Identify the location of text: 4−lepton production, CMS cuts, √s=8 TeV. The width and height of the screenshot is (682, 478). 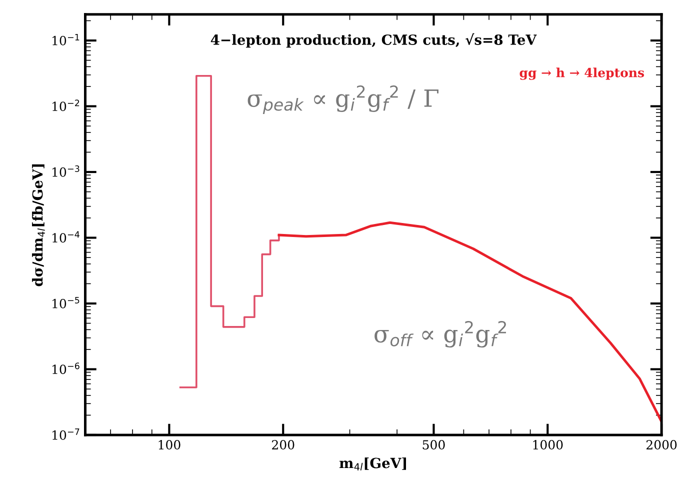
(373, 40).